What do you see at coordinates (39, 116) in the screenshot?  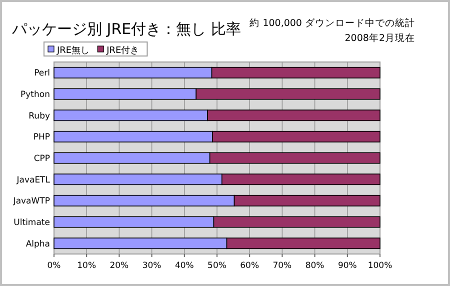 I see `y-tick-label: Ruby` at bounding box center [39, 116].